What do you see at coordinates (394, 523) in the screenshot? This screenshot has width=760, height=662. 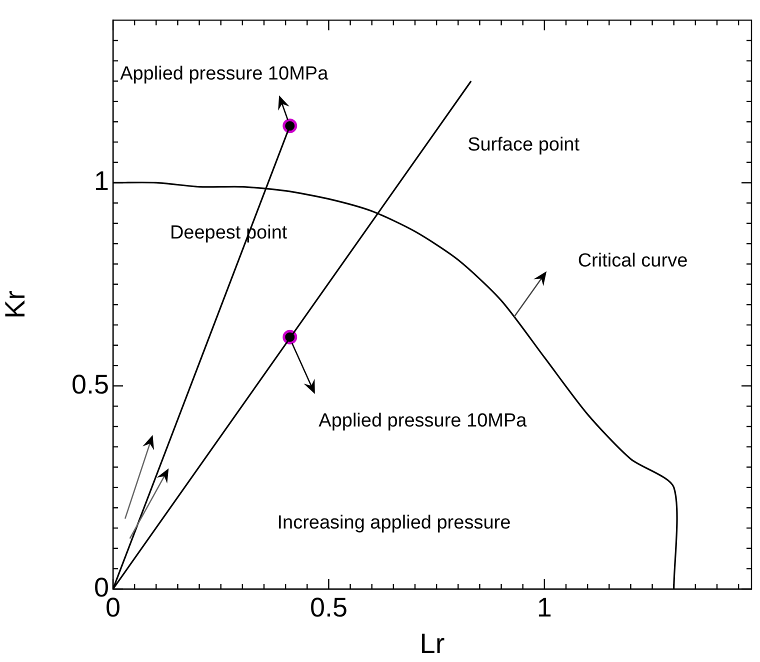 I see `annotation: Increasing applied pressure` at bounding box center [394, 523].